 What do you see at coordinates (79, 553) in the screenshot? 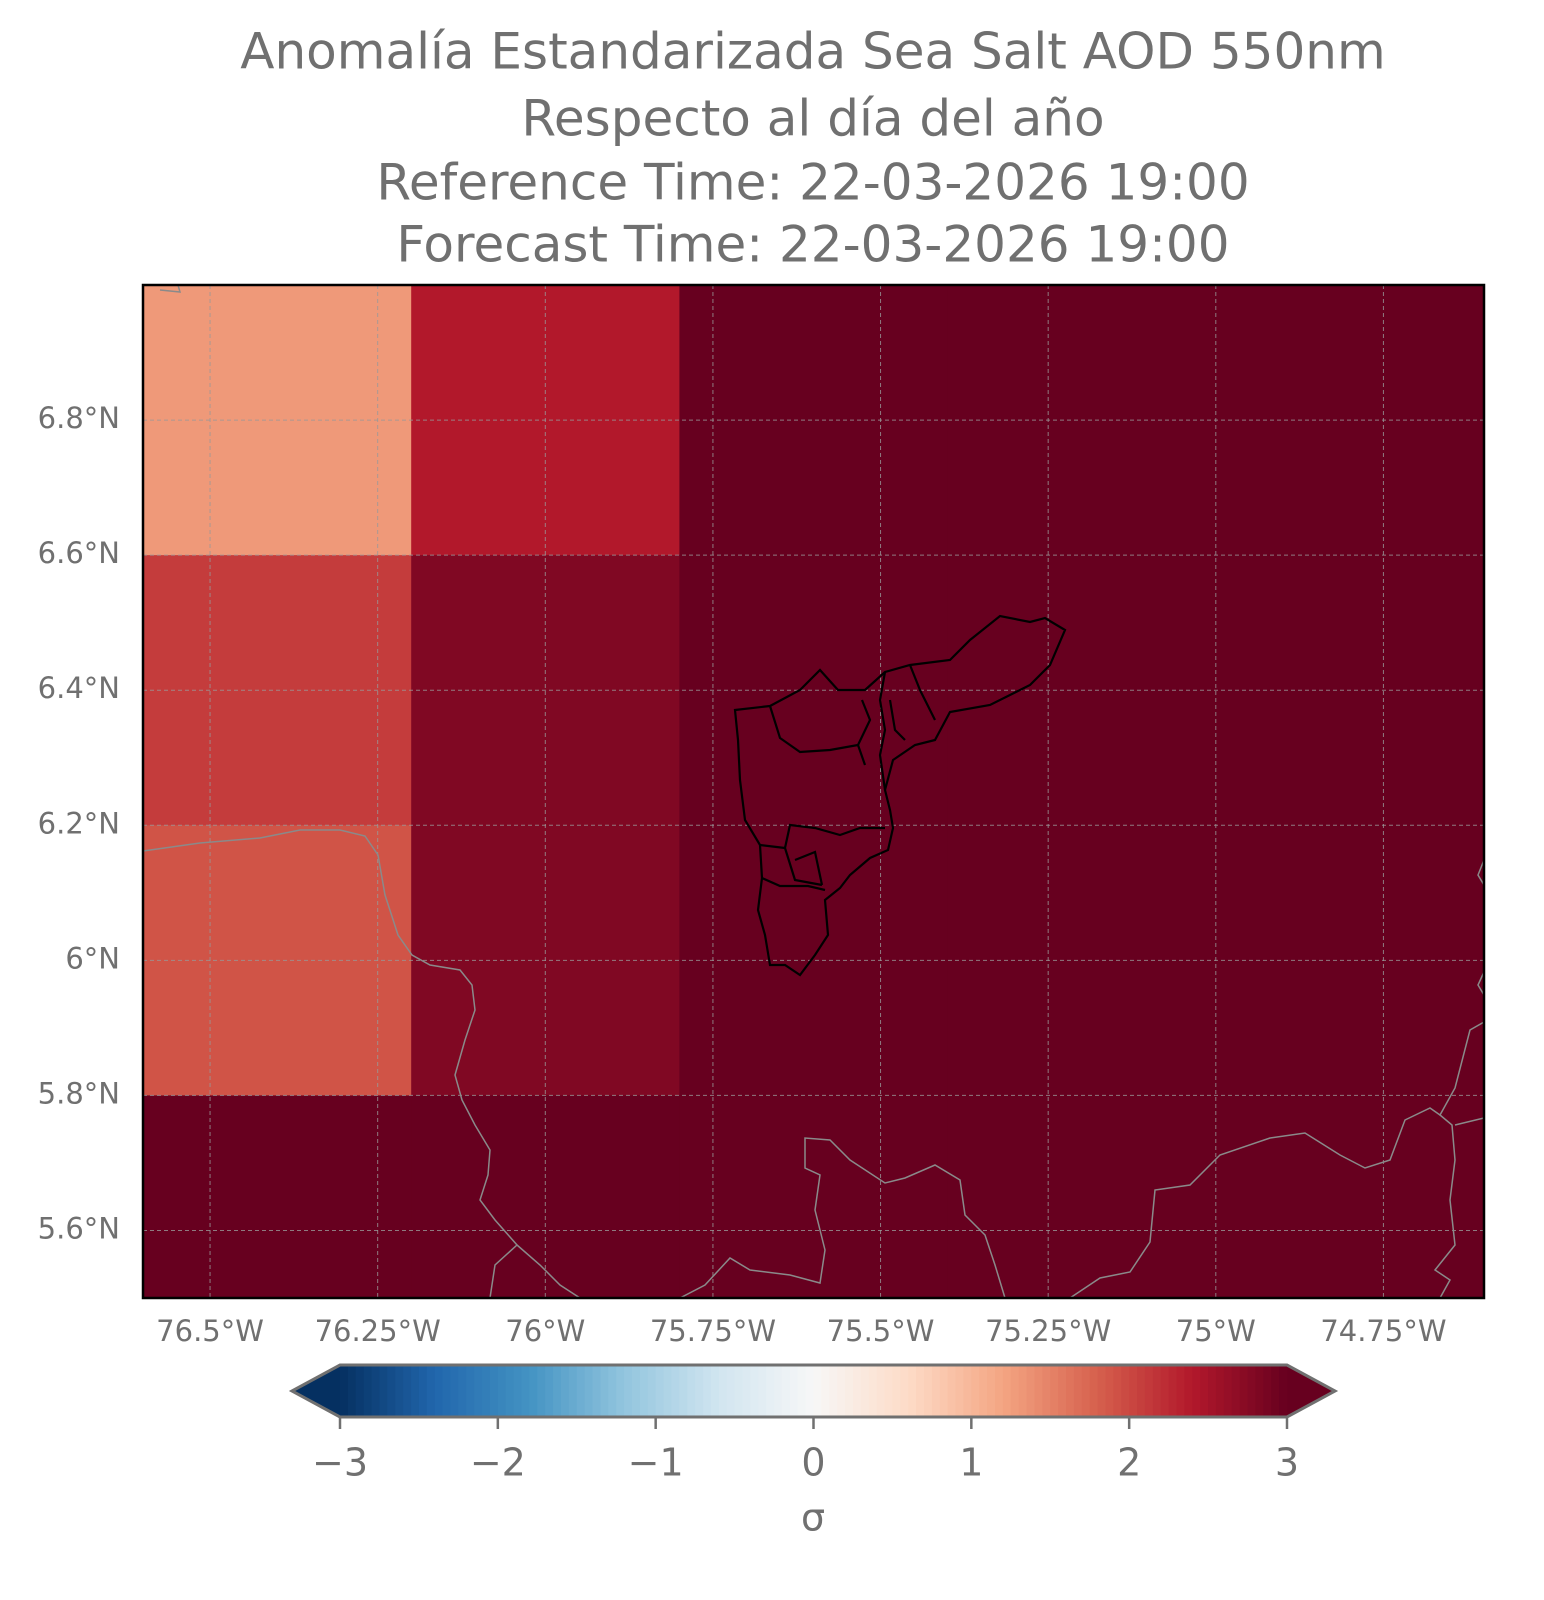
I see `y-tick-label: 6.6°N` at bounding box center [79, 553].